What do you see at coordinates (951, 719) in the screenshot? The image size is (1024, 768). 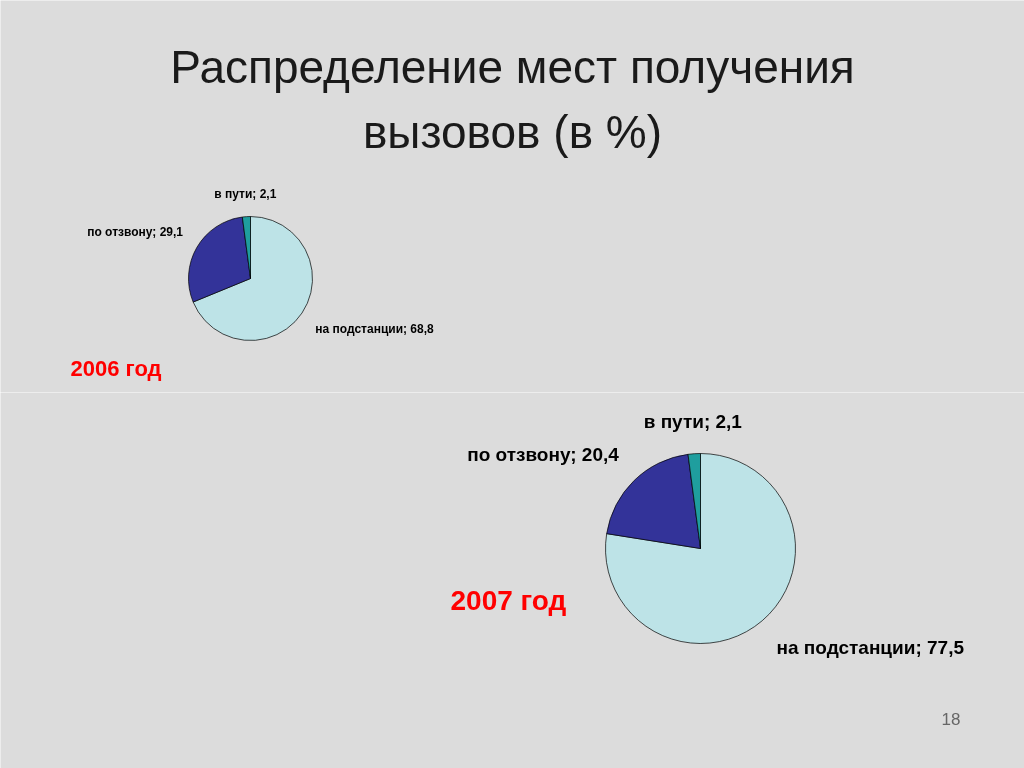 I see `text: 18` at bounding box center [951, 719].